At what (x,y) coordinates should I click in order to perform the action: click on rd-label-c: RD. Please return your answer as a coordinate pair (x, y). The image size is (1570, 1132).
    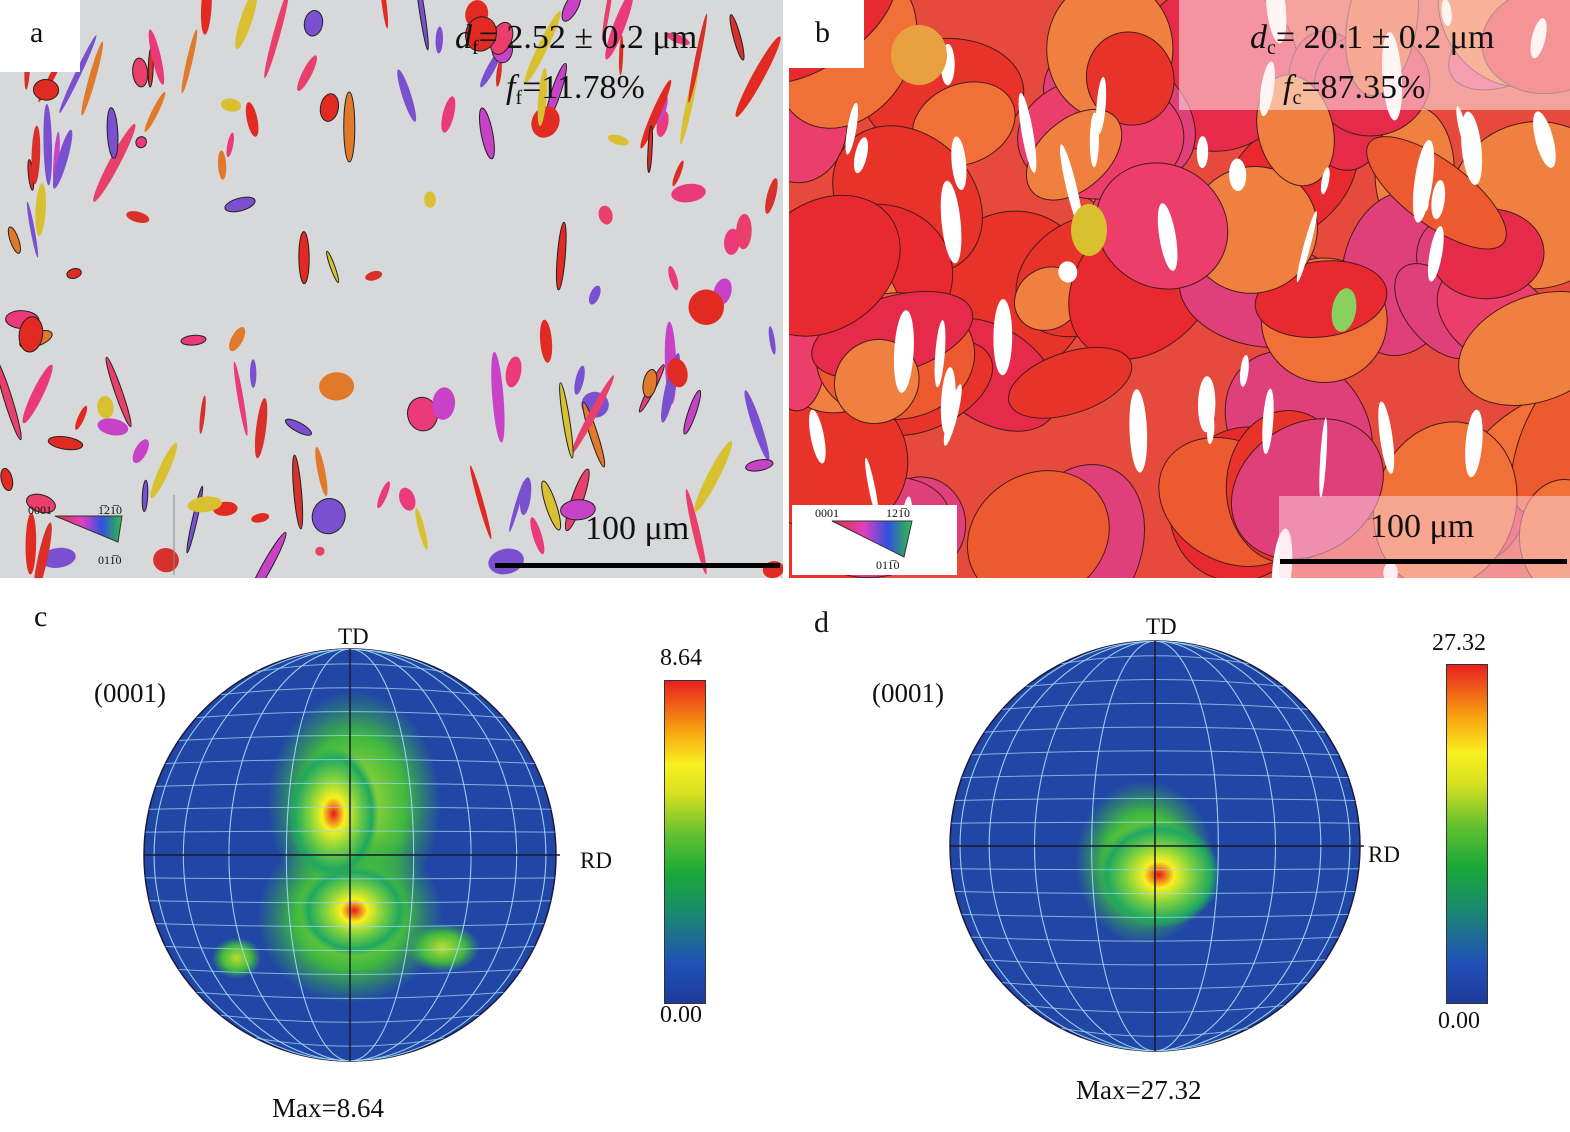
    Looking at the image, I should click on (596, 860).